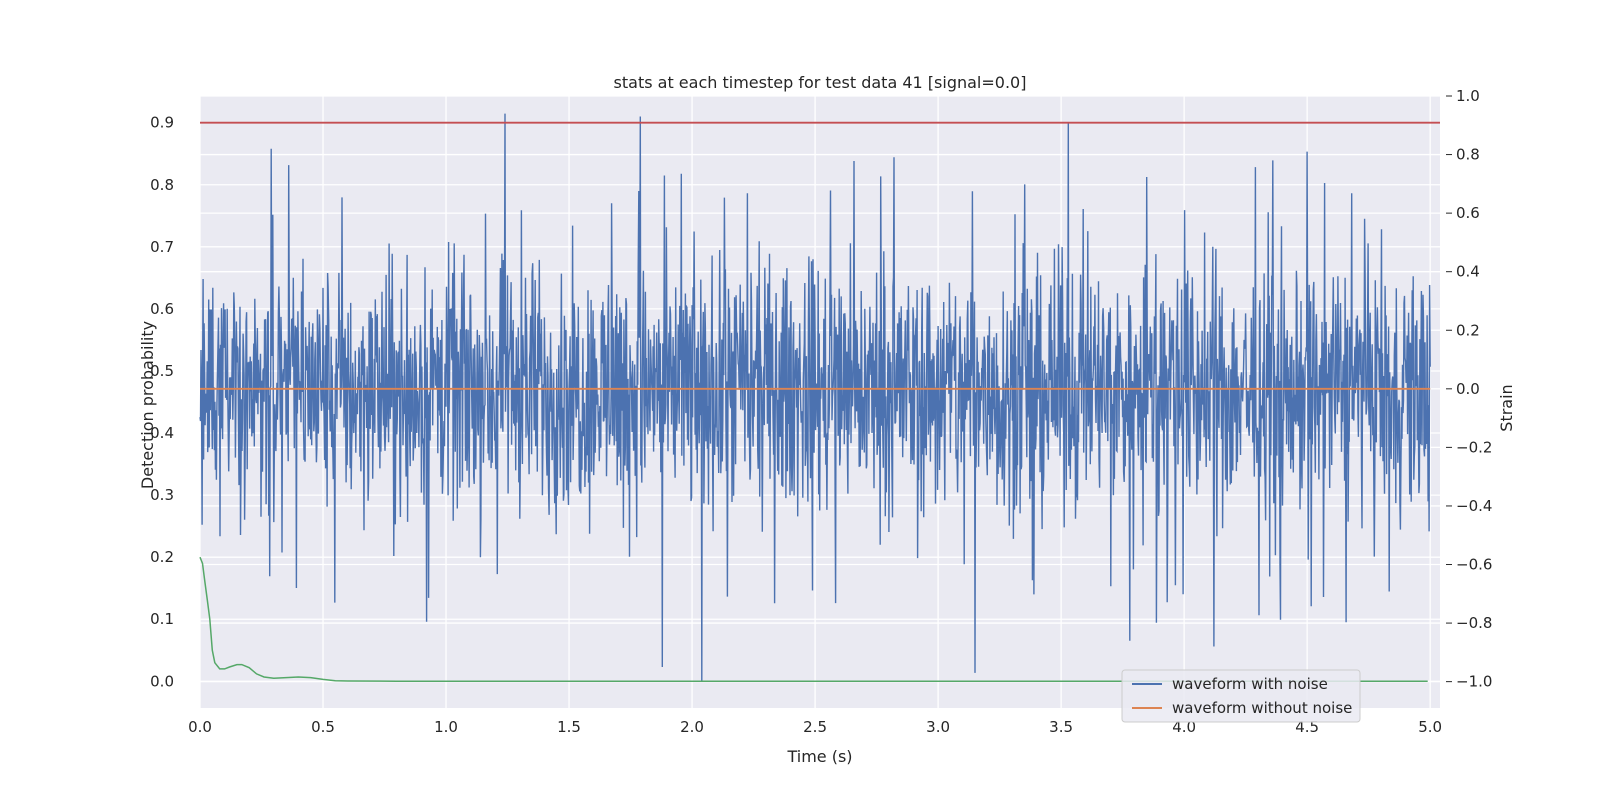 The width and height of the screenshot is (1600, 800). What do you see at coordinates (1250, 684) in the screenshot?
I see `legend-label-noise: waveform with noise` at bounding box center [1250, 684].